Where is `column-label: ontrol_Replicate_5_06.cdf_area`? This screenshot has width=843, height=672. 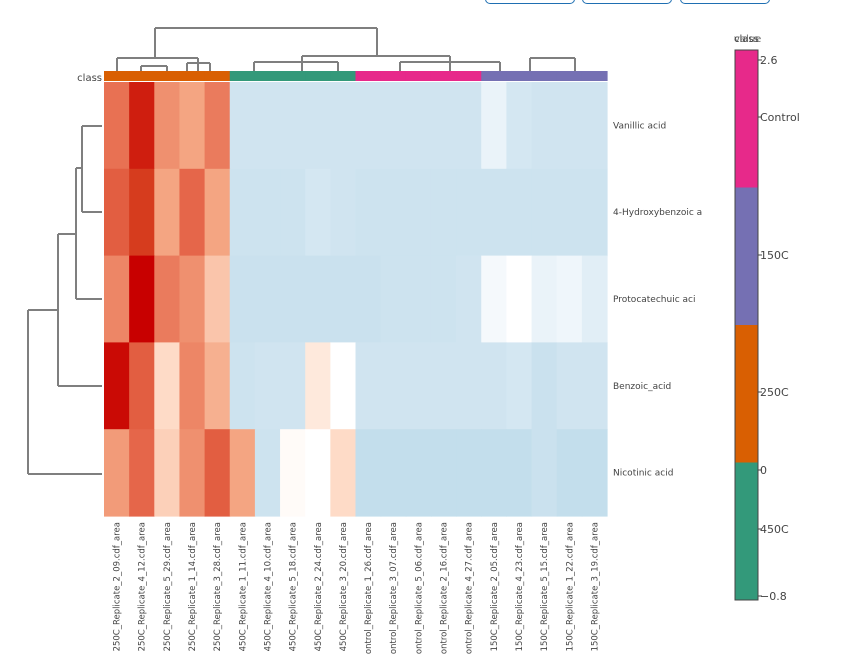 column-label: ontrol_Replicate_5_06.cdf_area is located at coordinates (419, 588).